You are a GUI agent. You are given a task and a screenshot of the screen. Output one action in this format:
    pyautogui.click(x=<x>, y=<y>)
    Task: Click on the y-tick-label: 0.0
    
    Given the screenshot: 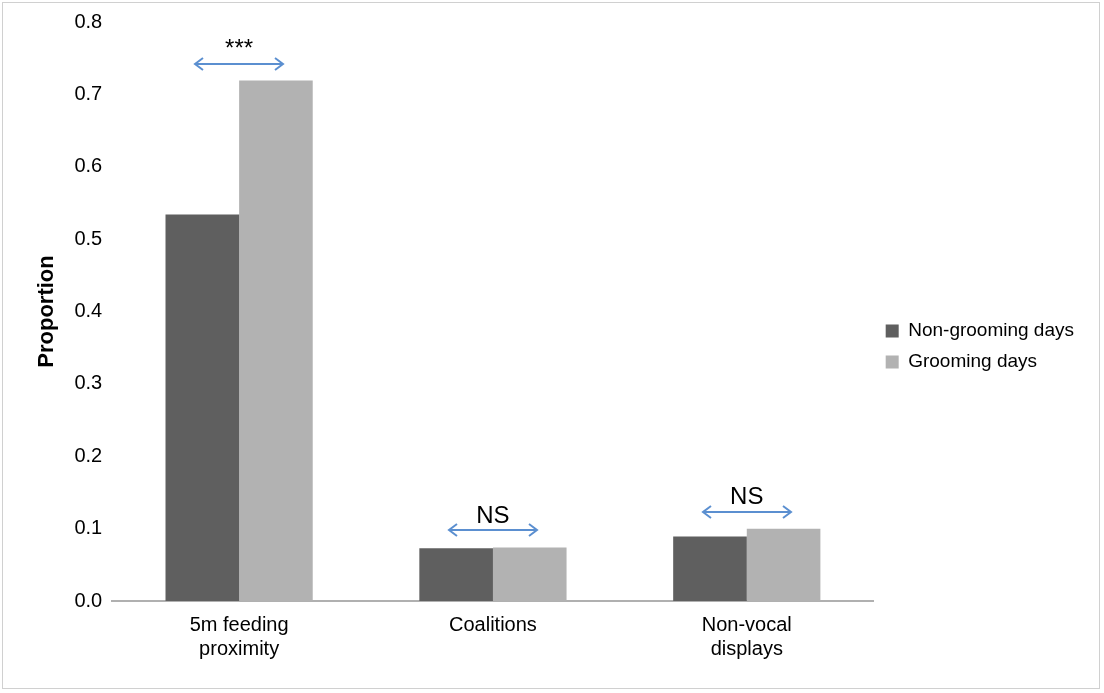 What is the action you would take?
    pyautogui.click(x=88, y=599)
    